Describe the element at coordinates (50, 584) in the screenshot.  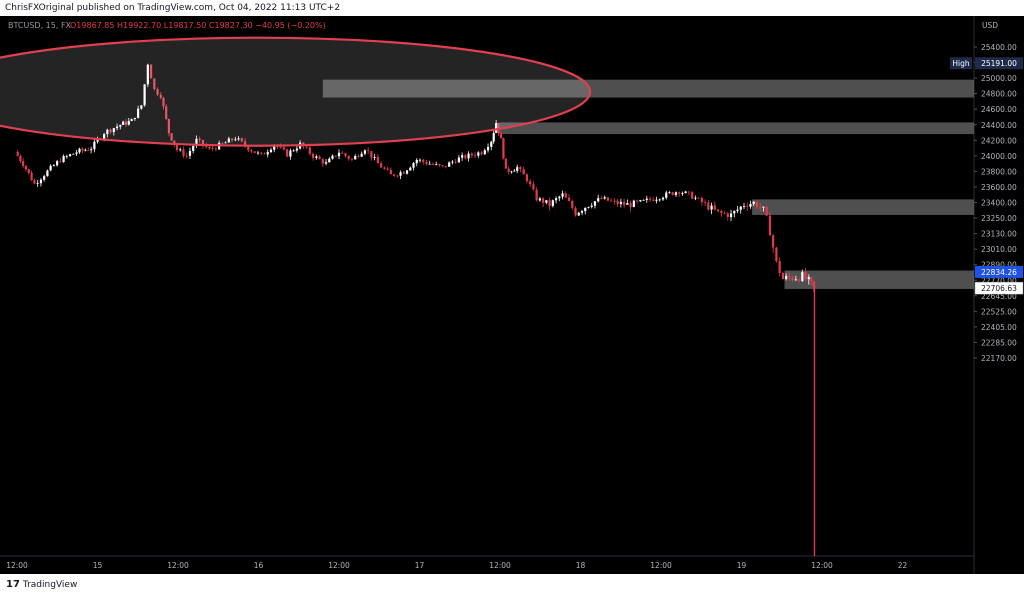
I see `tradingview-logo-text: TradingView` at that location.